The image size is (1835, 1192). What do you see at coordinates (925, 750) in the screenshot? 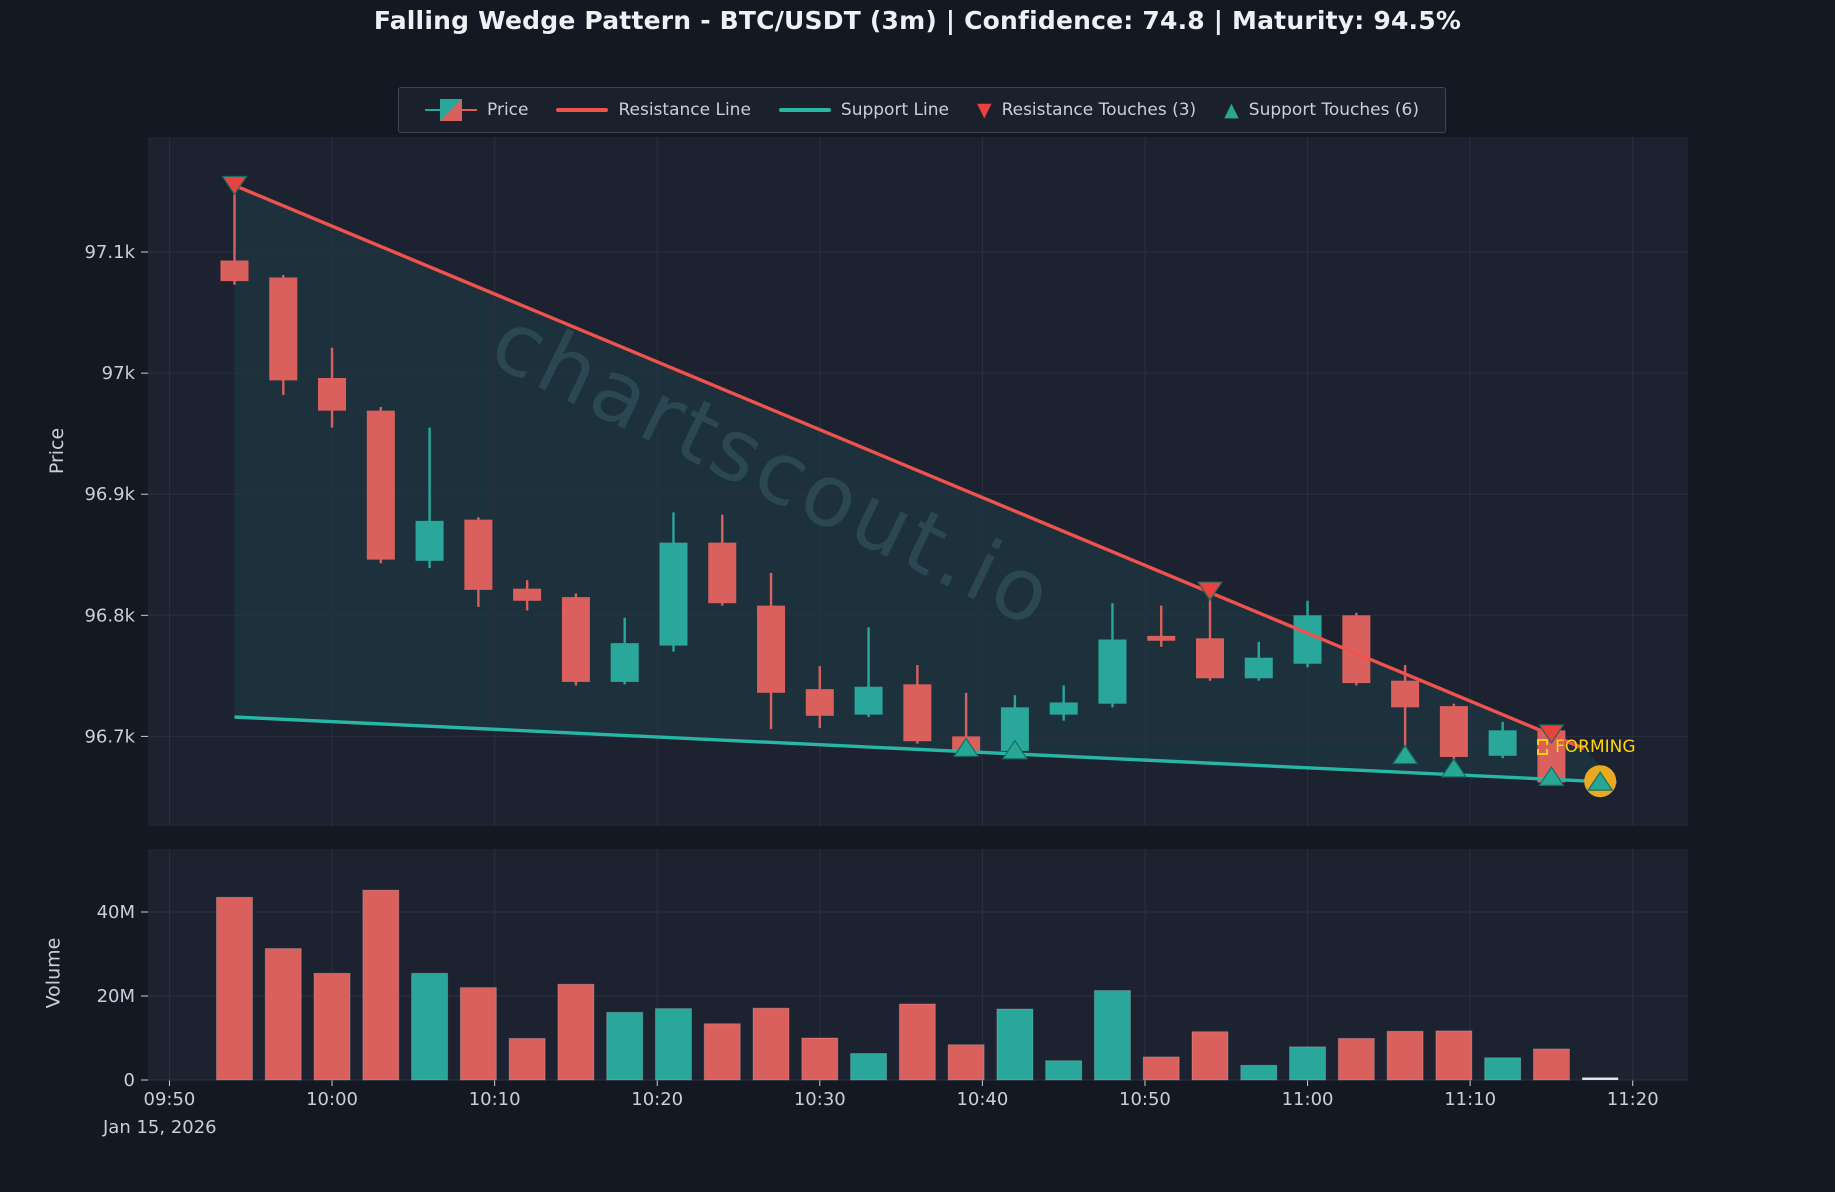
I see `support-line` at bounding box center [925, 750].